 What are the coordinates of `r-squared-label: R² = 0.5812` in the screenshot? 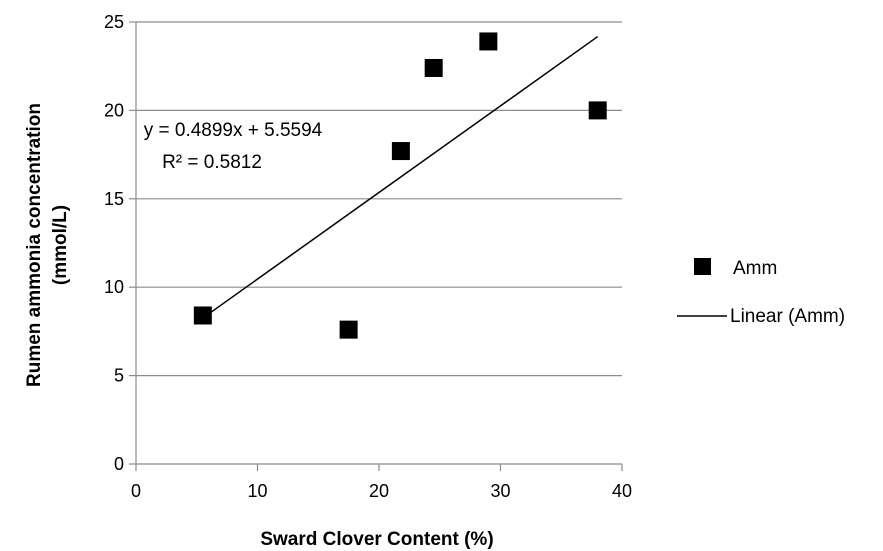 It's located at (212, 162).